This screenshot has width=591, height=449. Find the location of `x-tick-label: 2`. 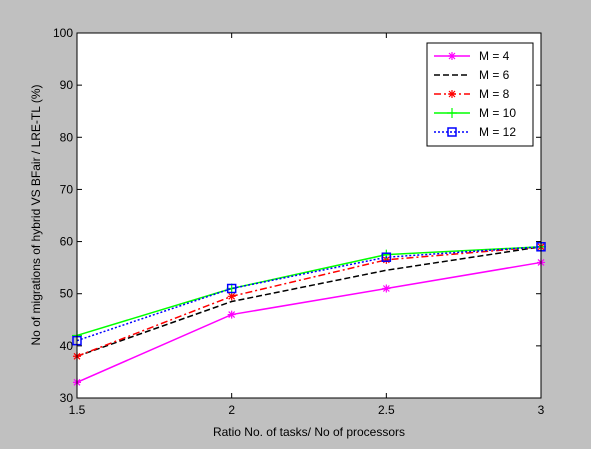

x-tick-label: 2 is located at coordinates (231, 410).